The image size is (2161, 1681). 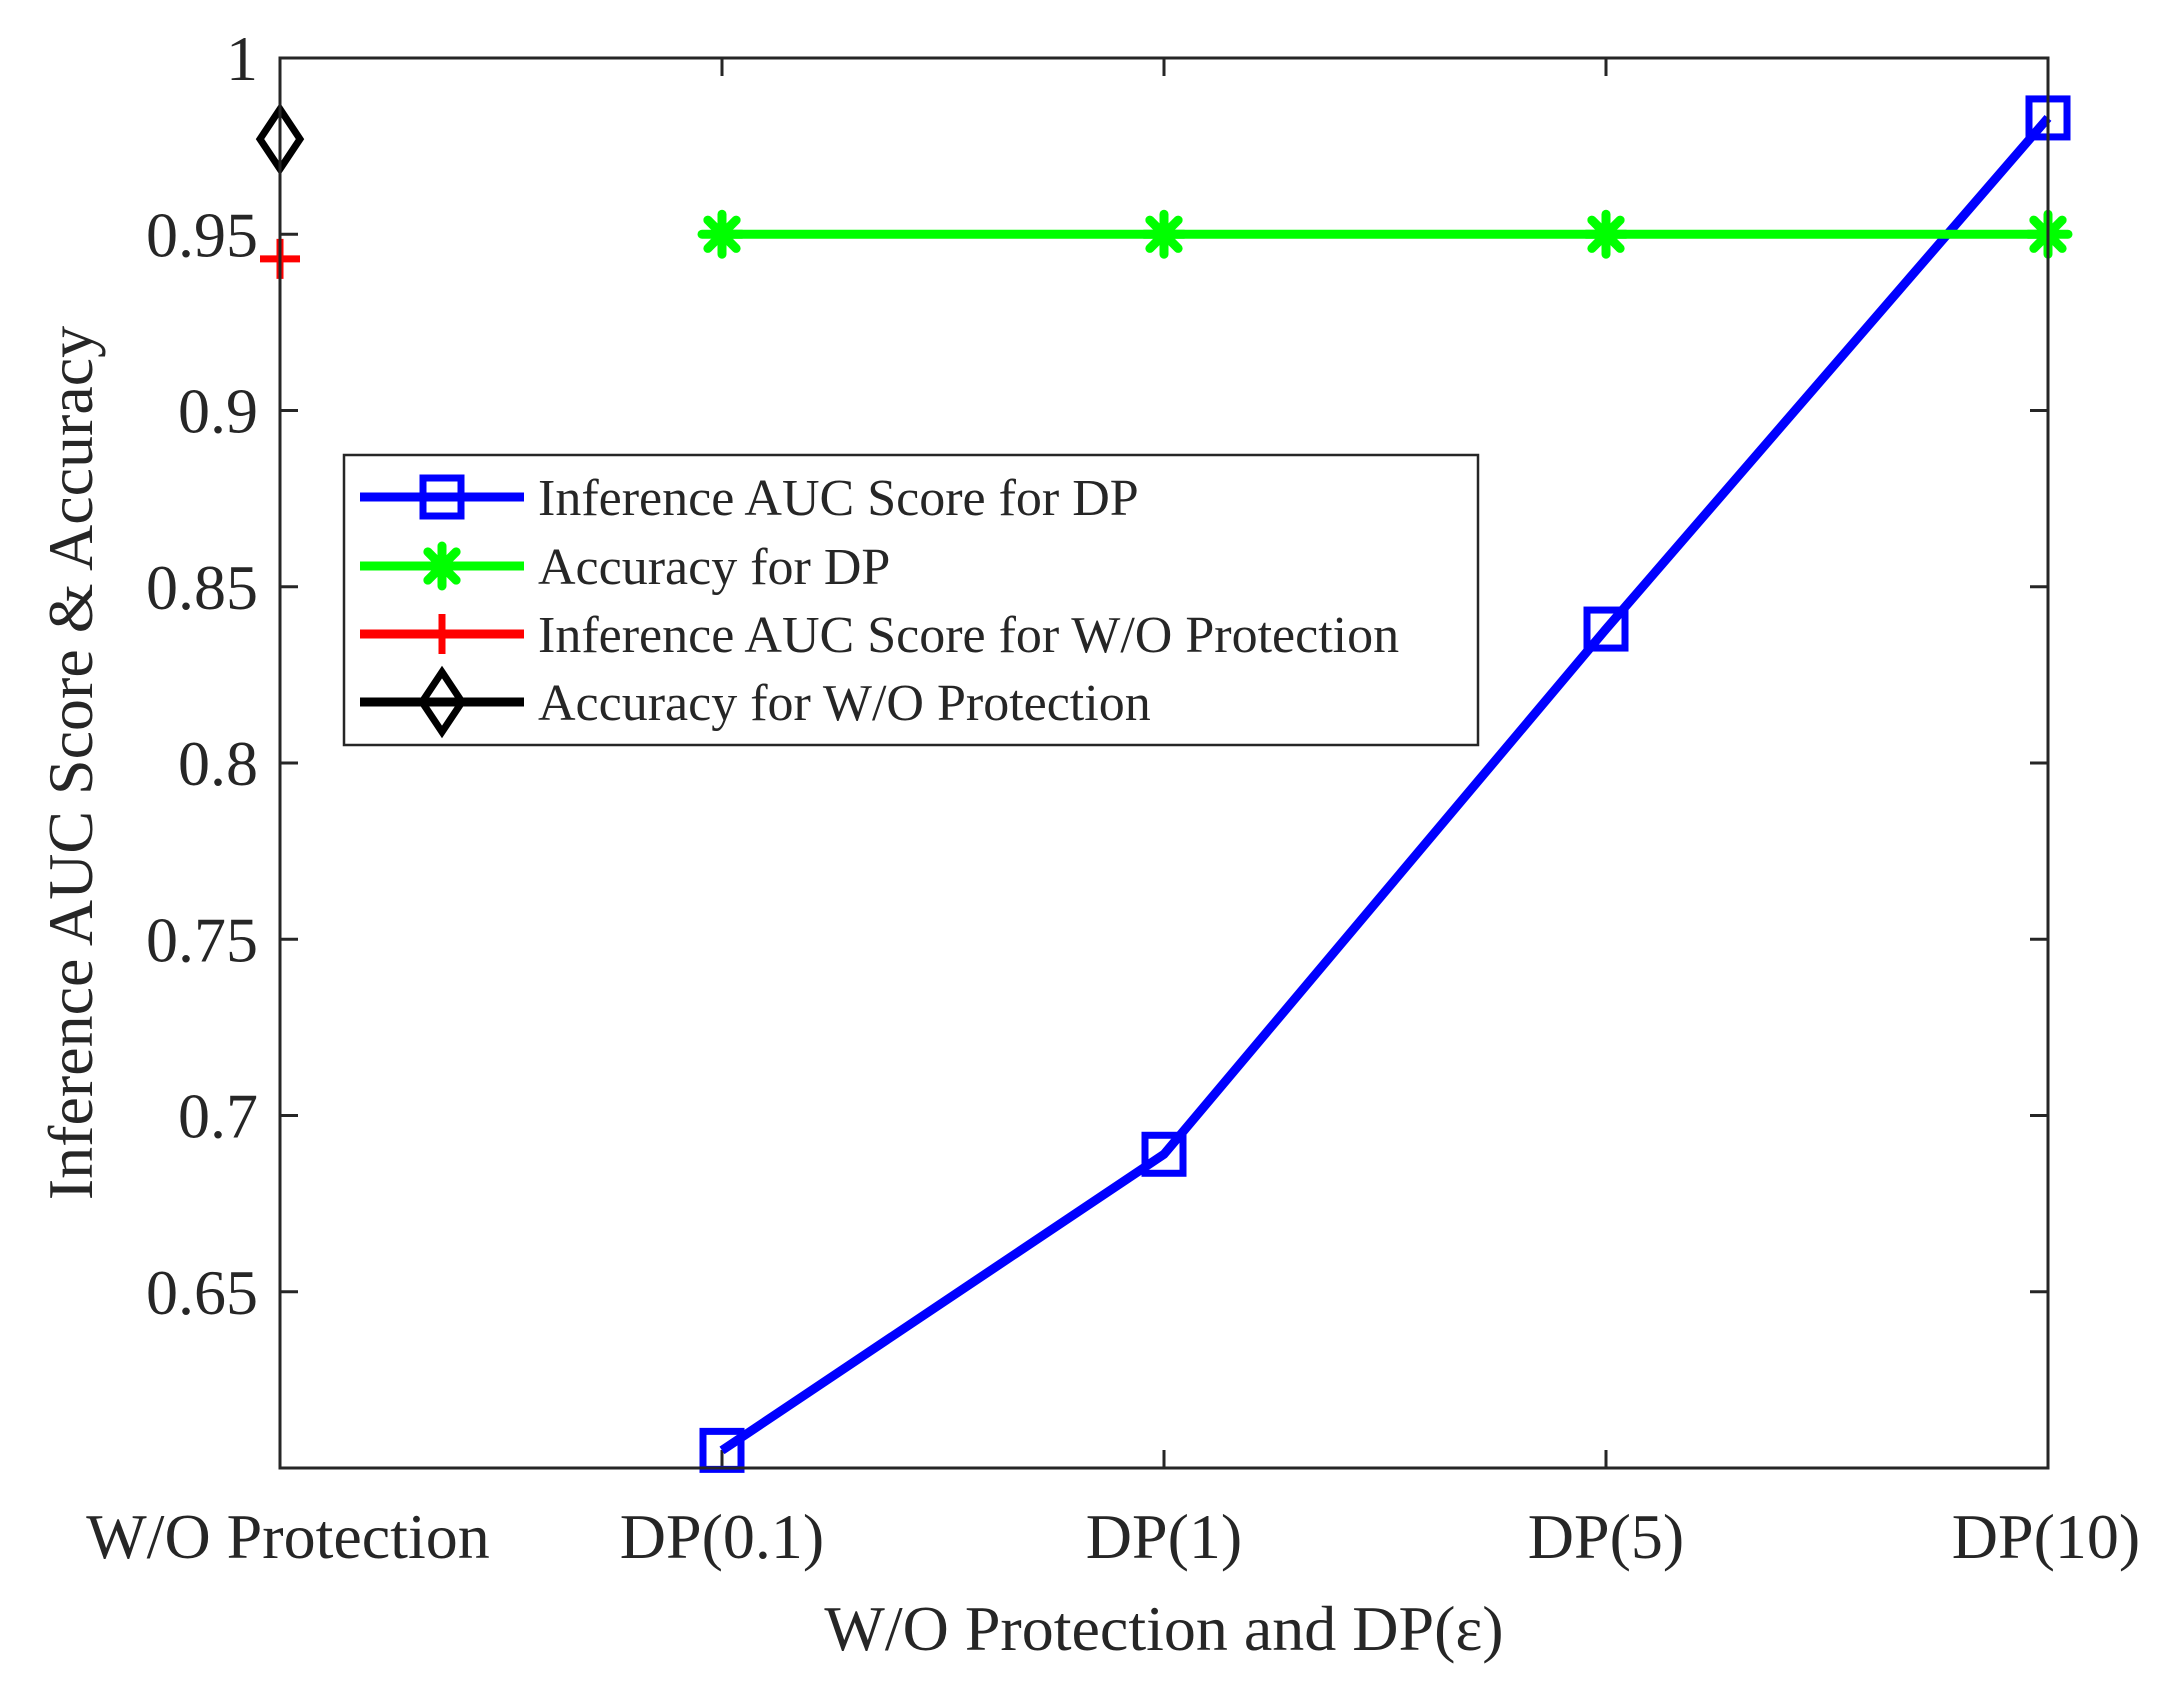 I want to click on legend-entry-inference-auc-score-for-w-o-protection: Inference AUC Score for W/O Protection, so click(x=879, y=635).